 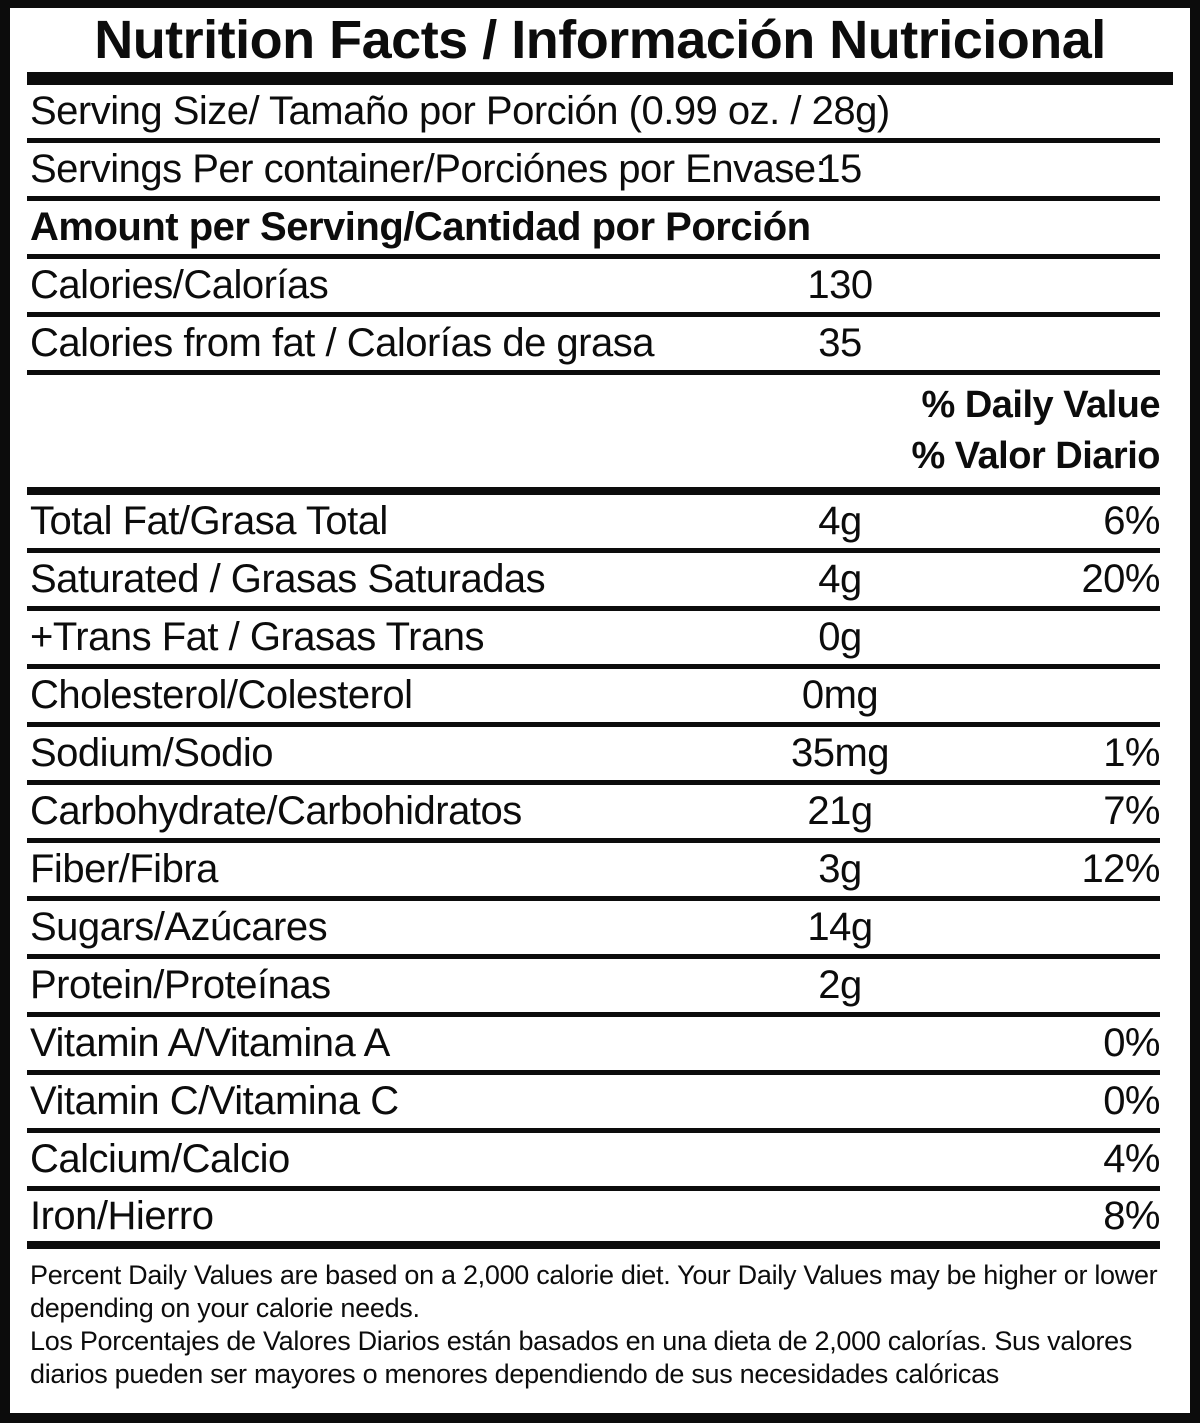 What do you see at coordinates (840, 753) in the screenshot?
I see `nutrient-amount: 35mg` at bounding box center [840, 753].